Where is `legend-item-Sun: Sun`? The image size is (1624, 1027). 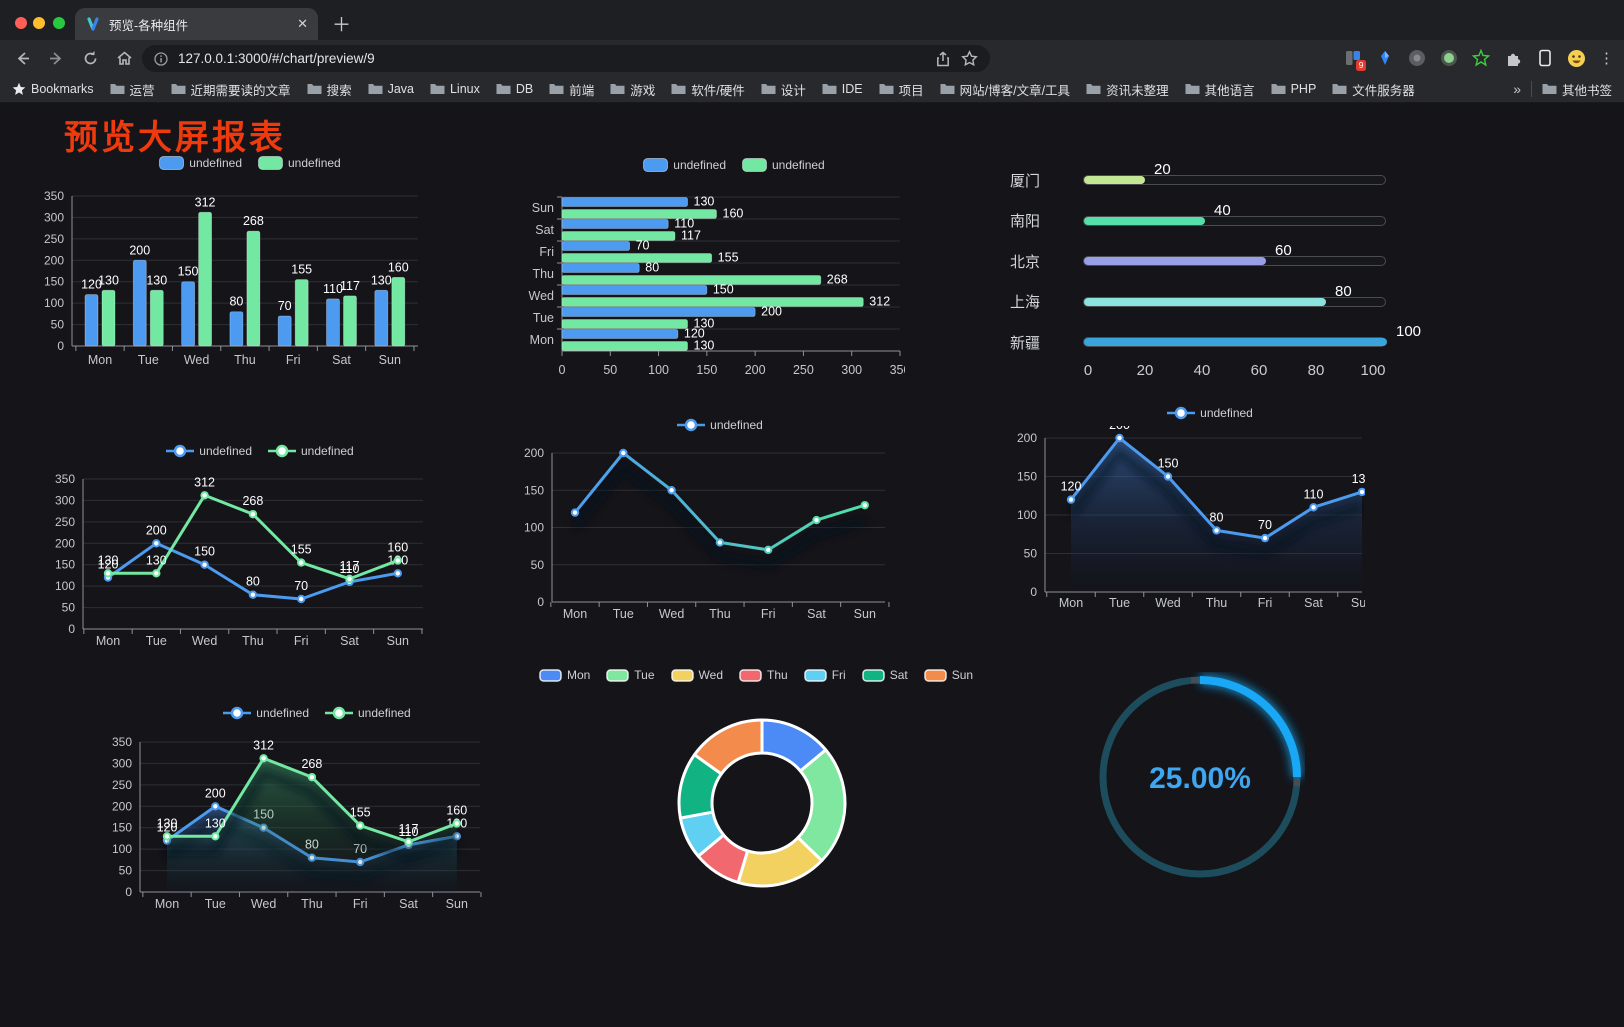 legend-item-Sun: Sun is located at coordinates (948, 675).